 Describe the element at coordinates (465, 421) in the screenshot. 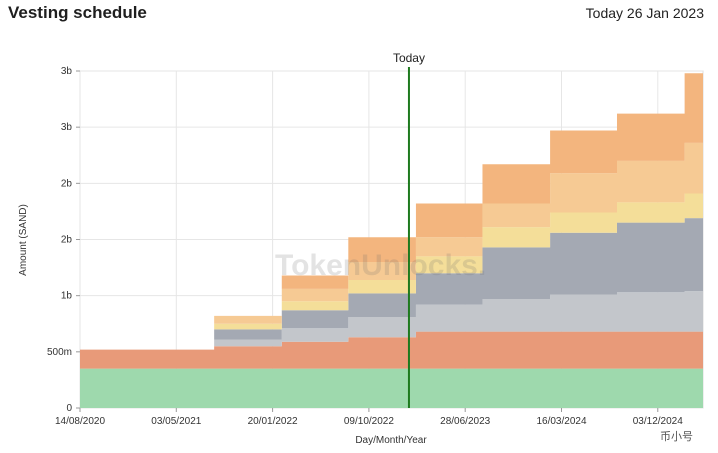

I see `x-tick-label: 28/06/2023` at that location.